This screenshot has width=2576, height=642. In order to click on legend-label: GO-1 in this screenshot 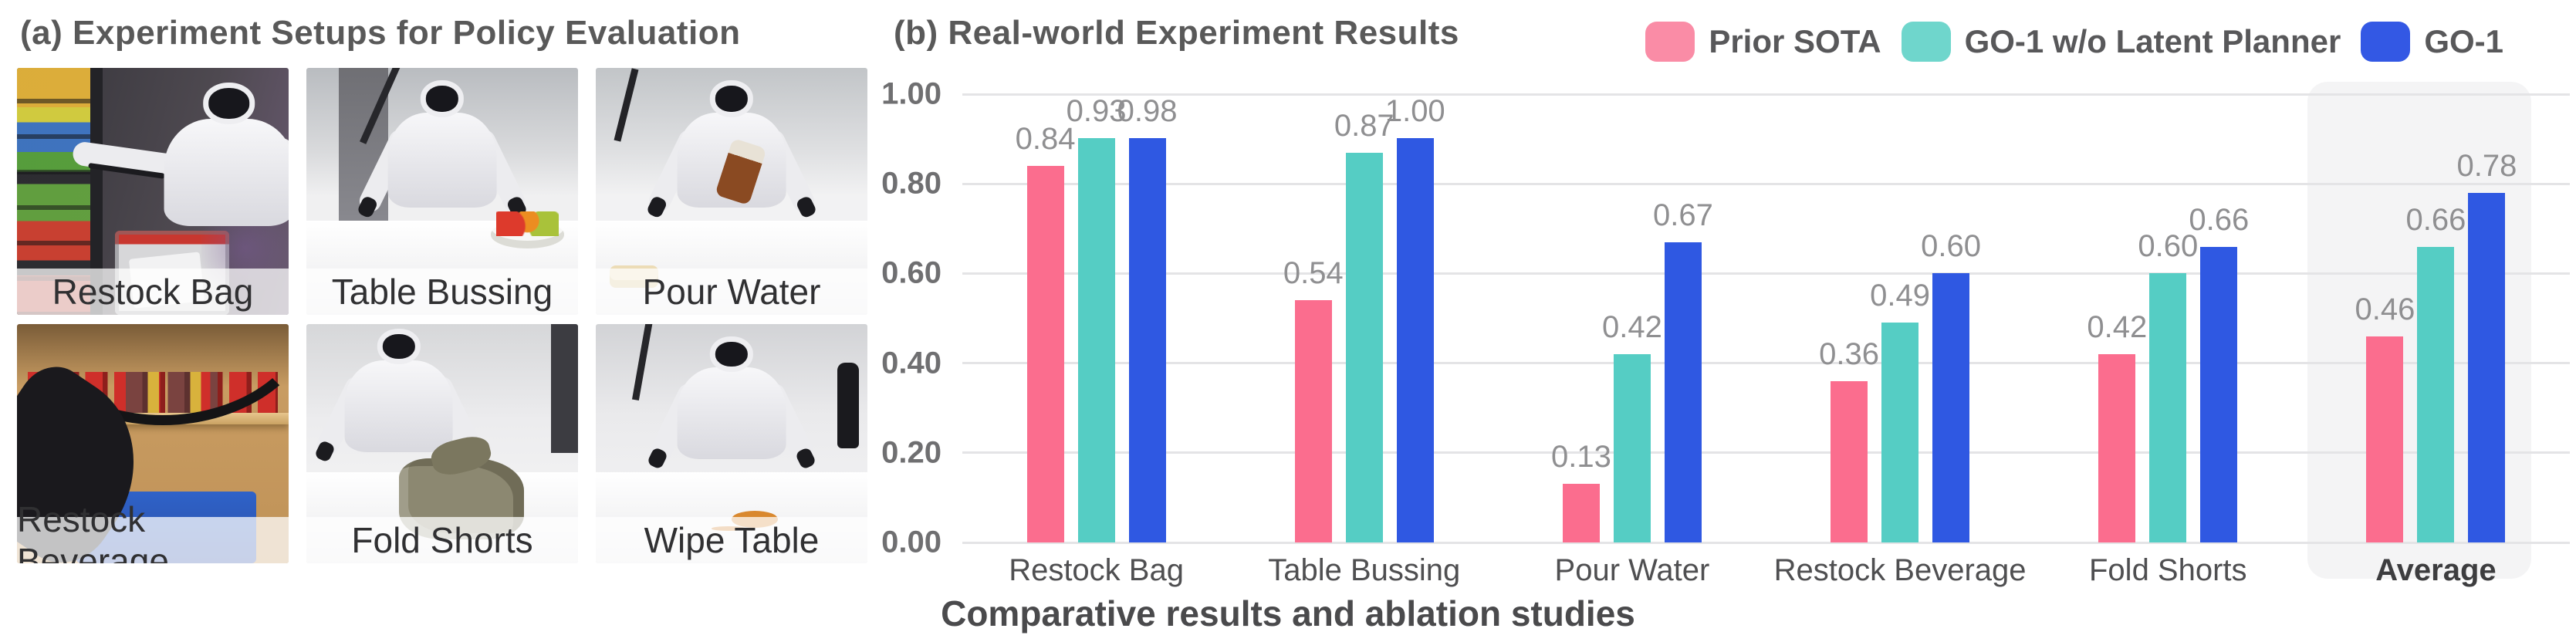, I will do `click(2463, 41)`.